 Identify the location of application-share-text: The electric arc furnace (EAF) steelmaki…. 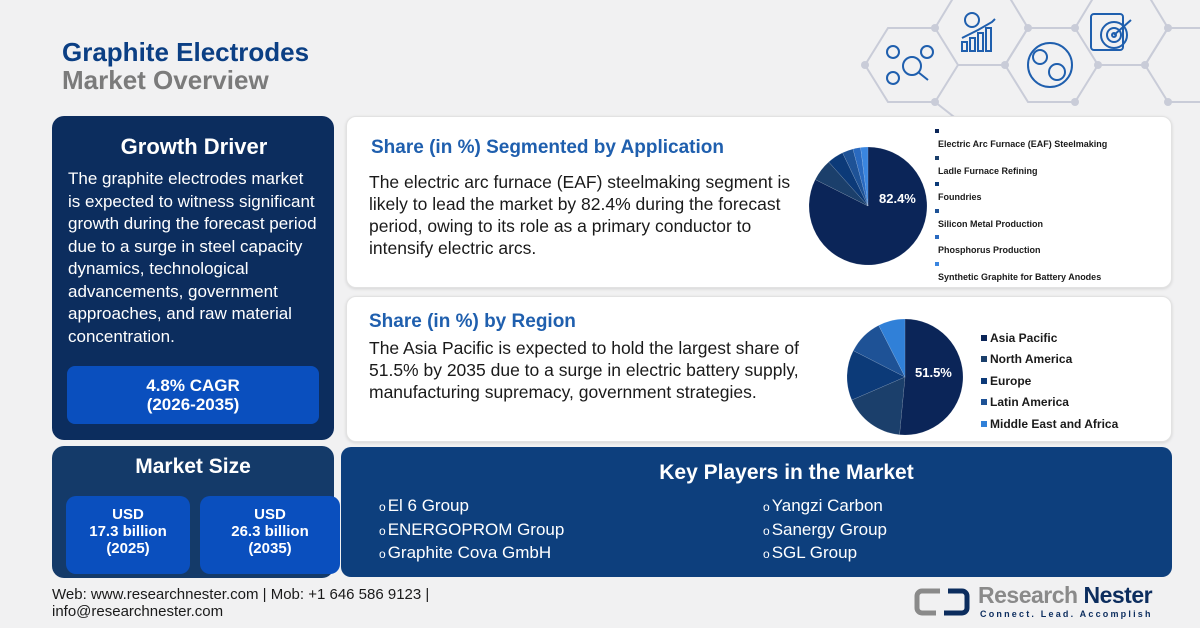
(580, 215).